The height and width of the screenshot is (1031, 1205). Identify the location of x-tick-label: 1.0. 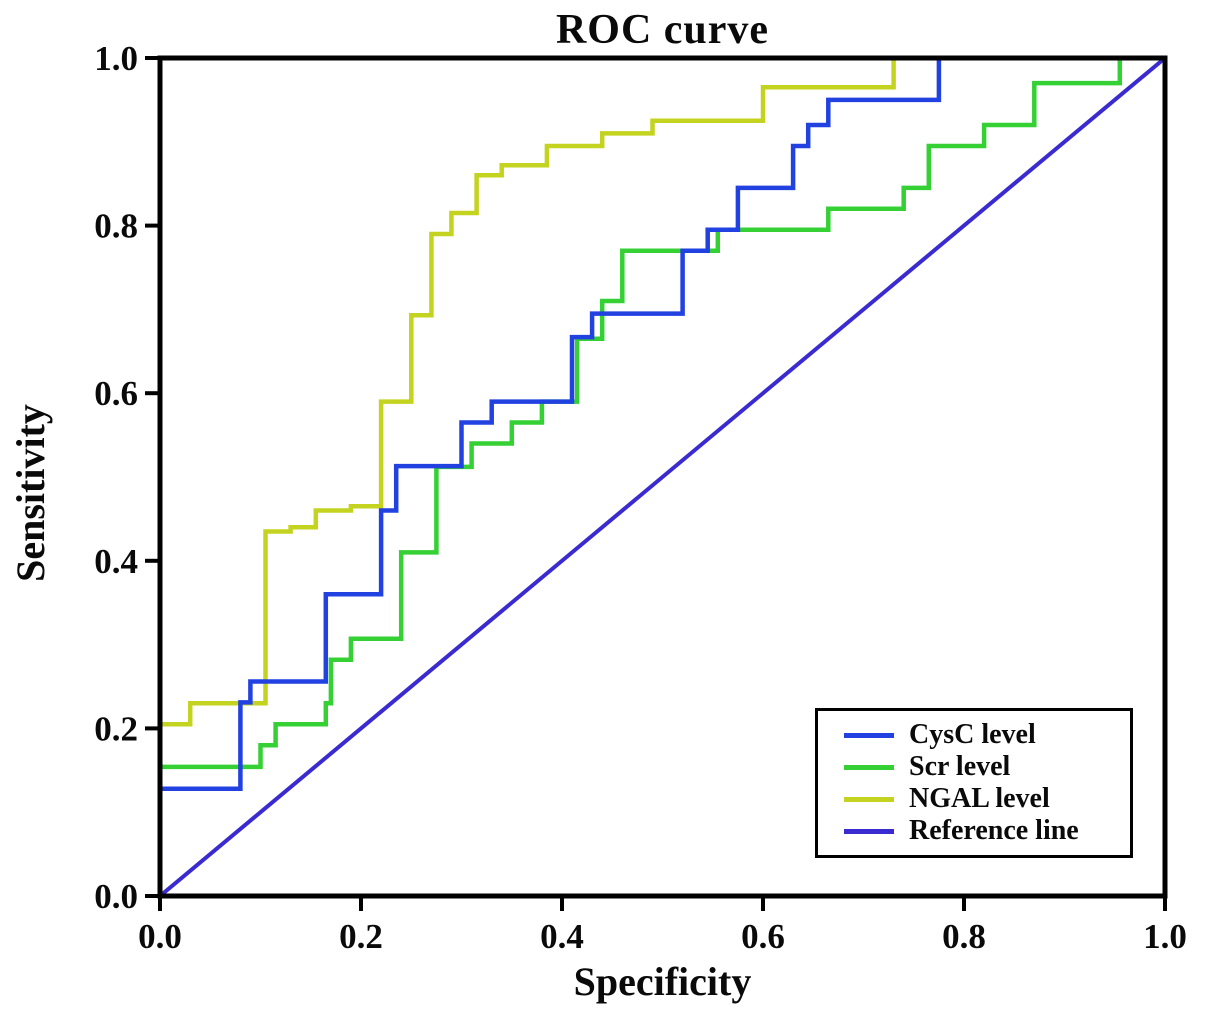
(1165, 936).